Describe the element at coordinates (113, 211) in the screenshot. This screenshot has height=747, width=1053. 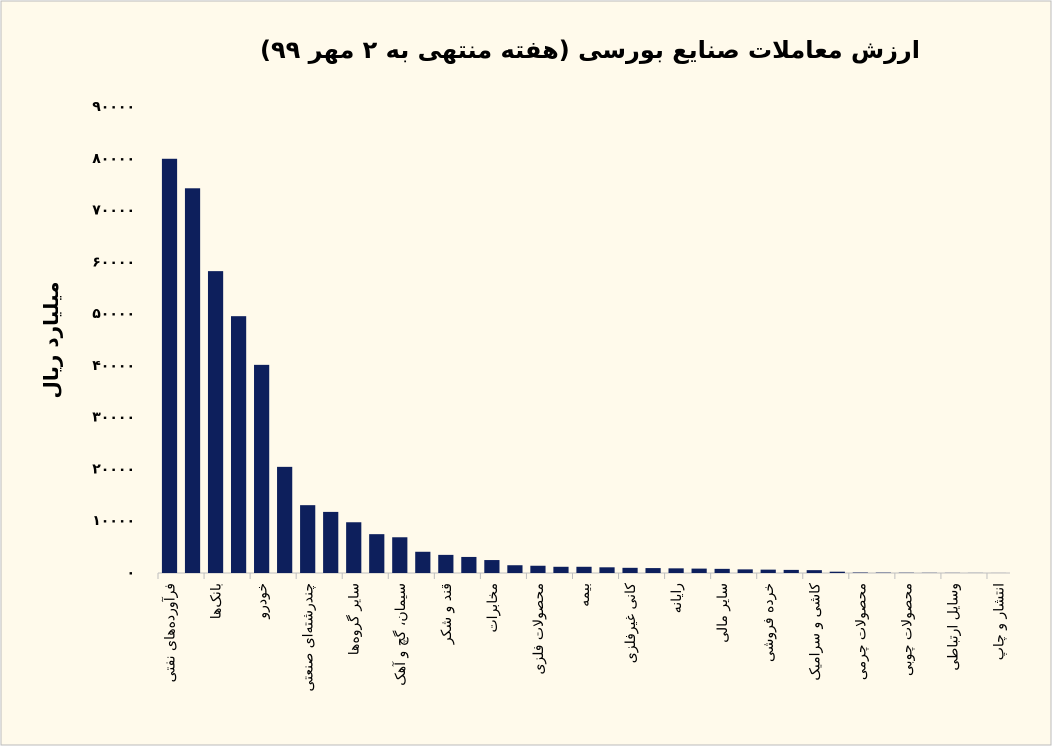
I see `y-tick-label: ۷۰۰۰۰` at that location.